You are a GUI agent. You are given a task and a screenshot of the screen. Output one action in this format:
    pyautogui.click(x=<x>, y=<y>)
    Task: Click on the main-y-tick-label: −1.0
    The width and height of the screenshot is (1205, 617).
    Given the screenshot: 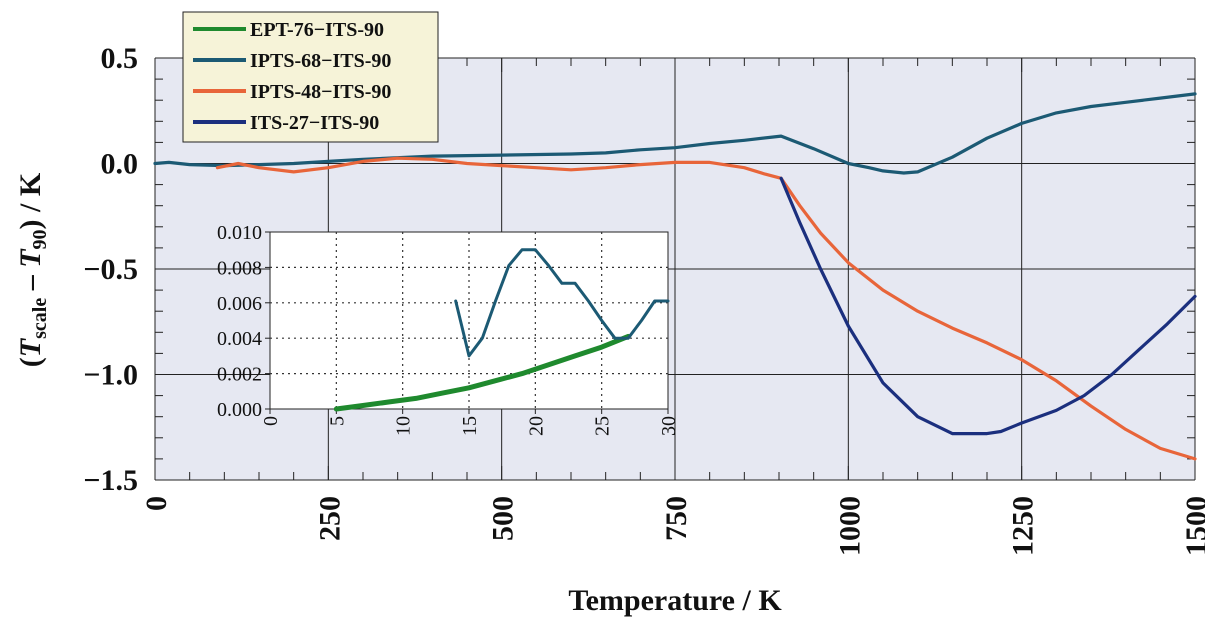 What is the action you would take?
    pyautogui.click(x=110, y=375)
    